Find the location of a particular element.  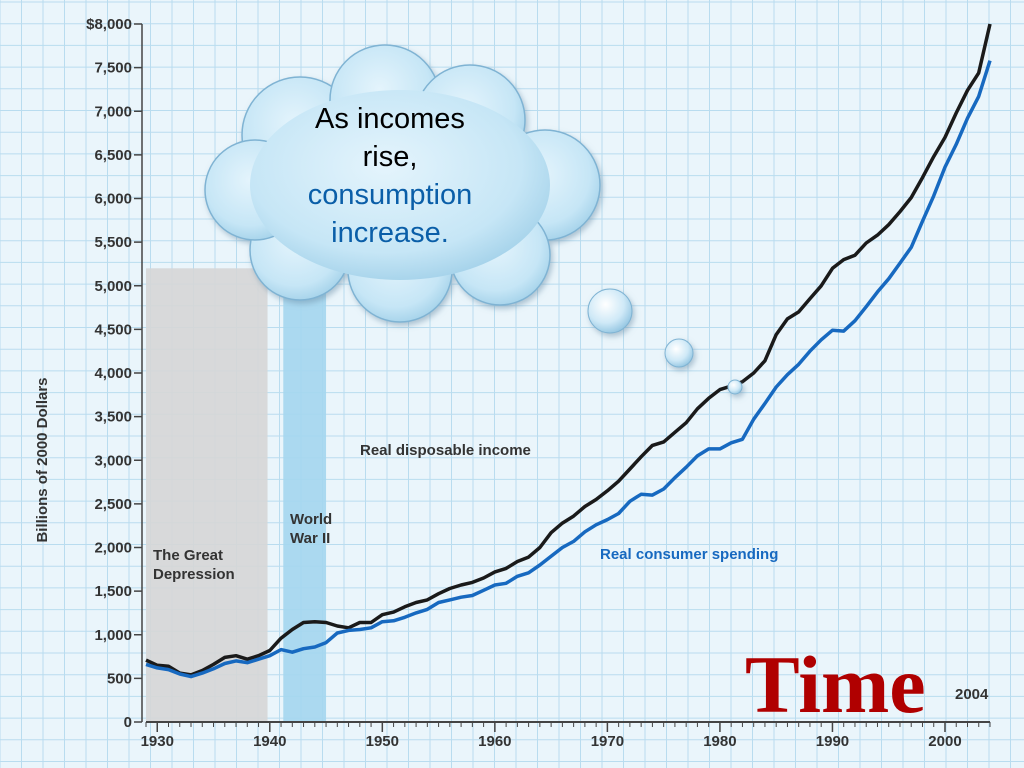

annotation-line-4: increase. is located at coordinates (390, 233).